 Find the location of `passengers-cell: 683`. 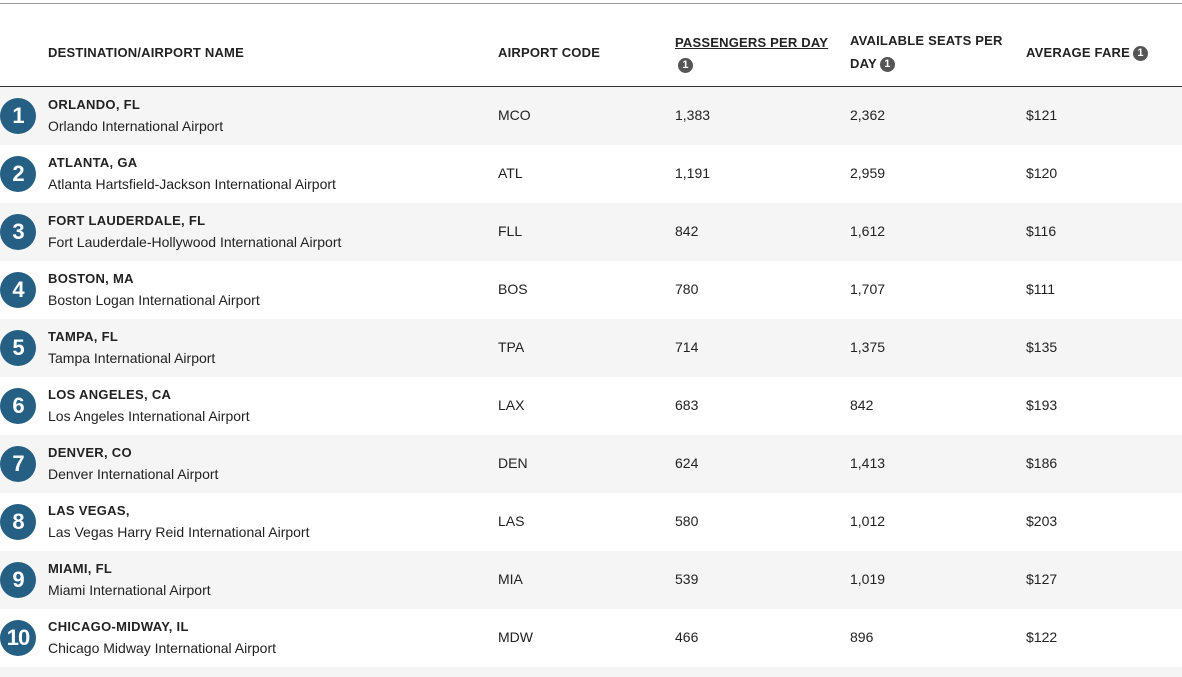

passengers-cell: 683 is located at coordinates (687, 405).